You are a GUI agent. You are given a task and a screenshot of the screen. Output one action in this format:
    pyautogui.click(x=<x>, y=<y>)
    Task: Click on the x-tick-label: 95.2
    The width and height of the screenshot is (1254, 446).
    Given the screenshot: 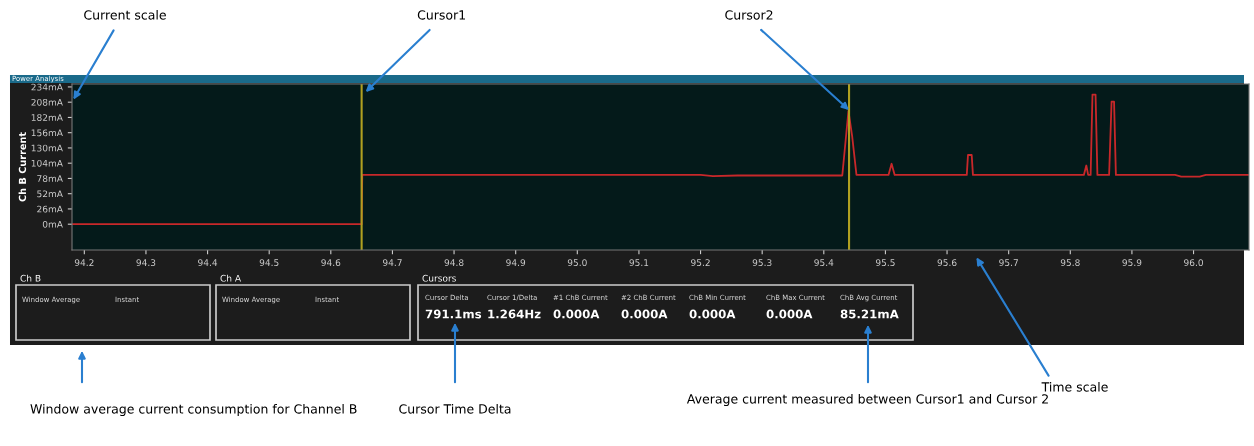 What is the action you would take?
    pyautogui.click(x=700, y=263)
    